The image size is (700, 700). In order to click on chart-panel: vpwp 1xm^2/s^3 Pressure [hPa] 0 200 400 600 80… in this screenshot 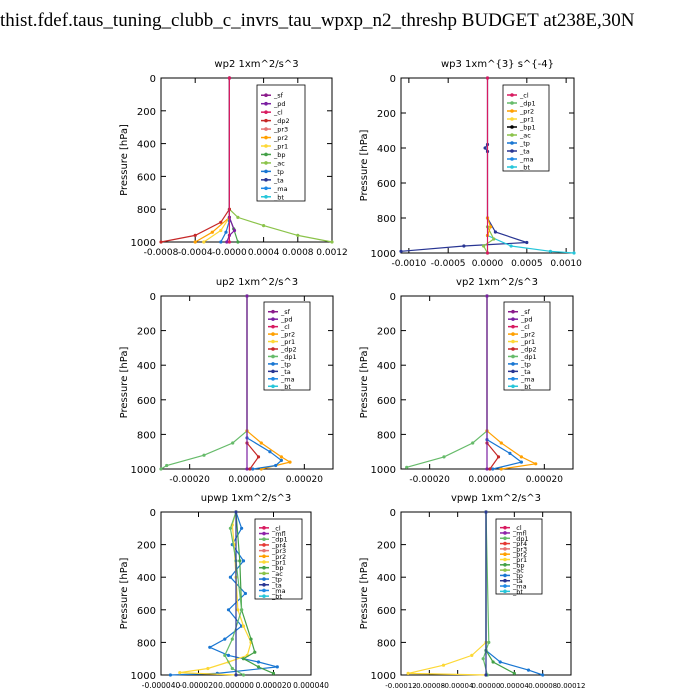, I will do `click(472, 591)`.